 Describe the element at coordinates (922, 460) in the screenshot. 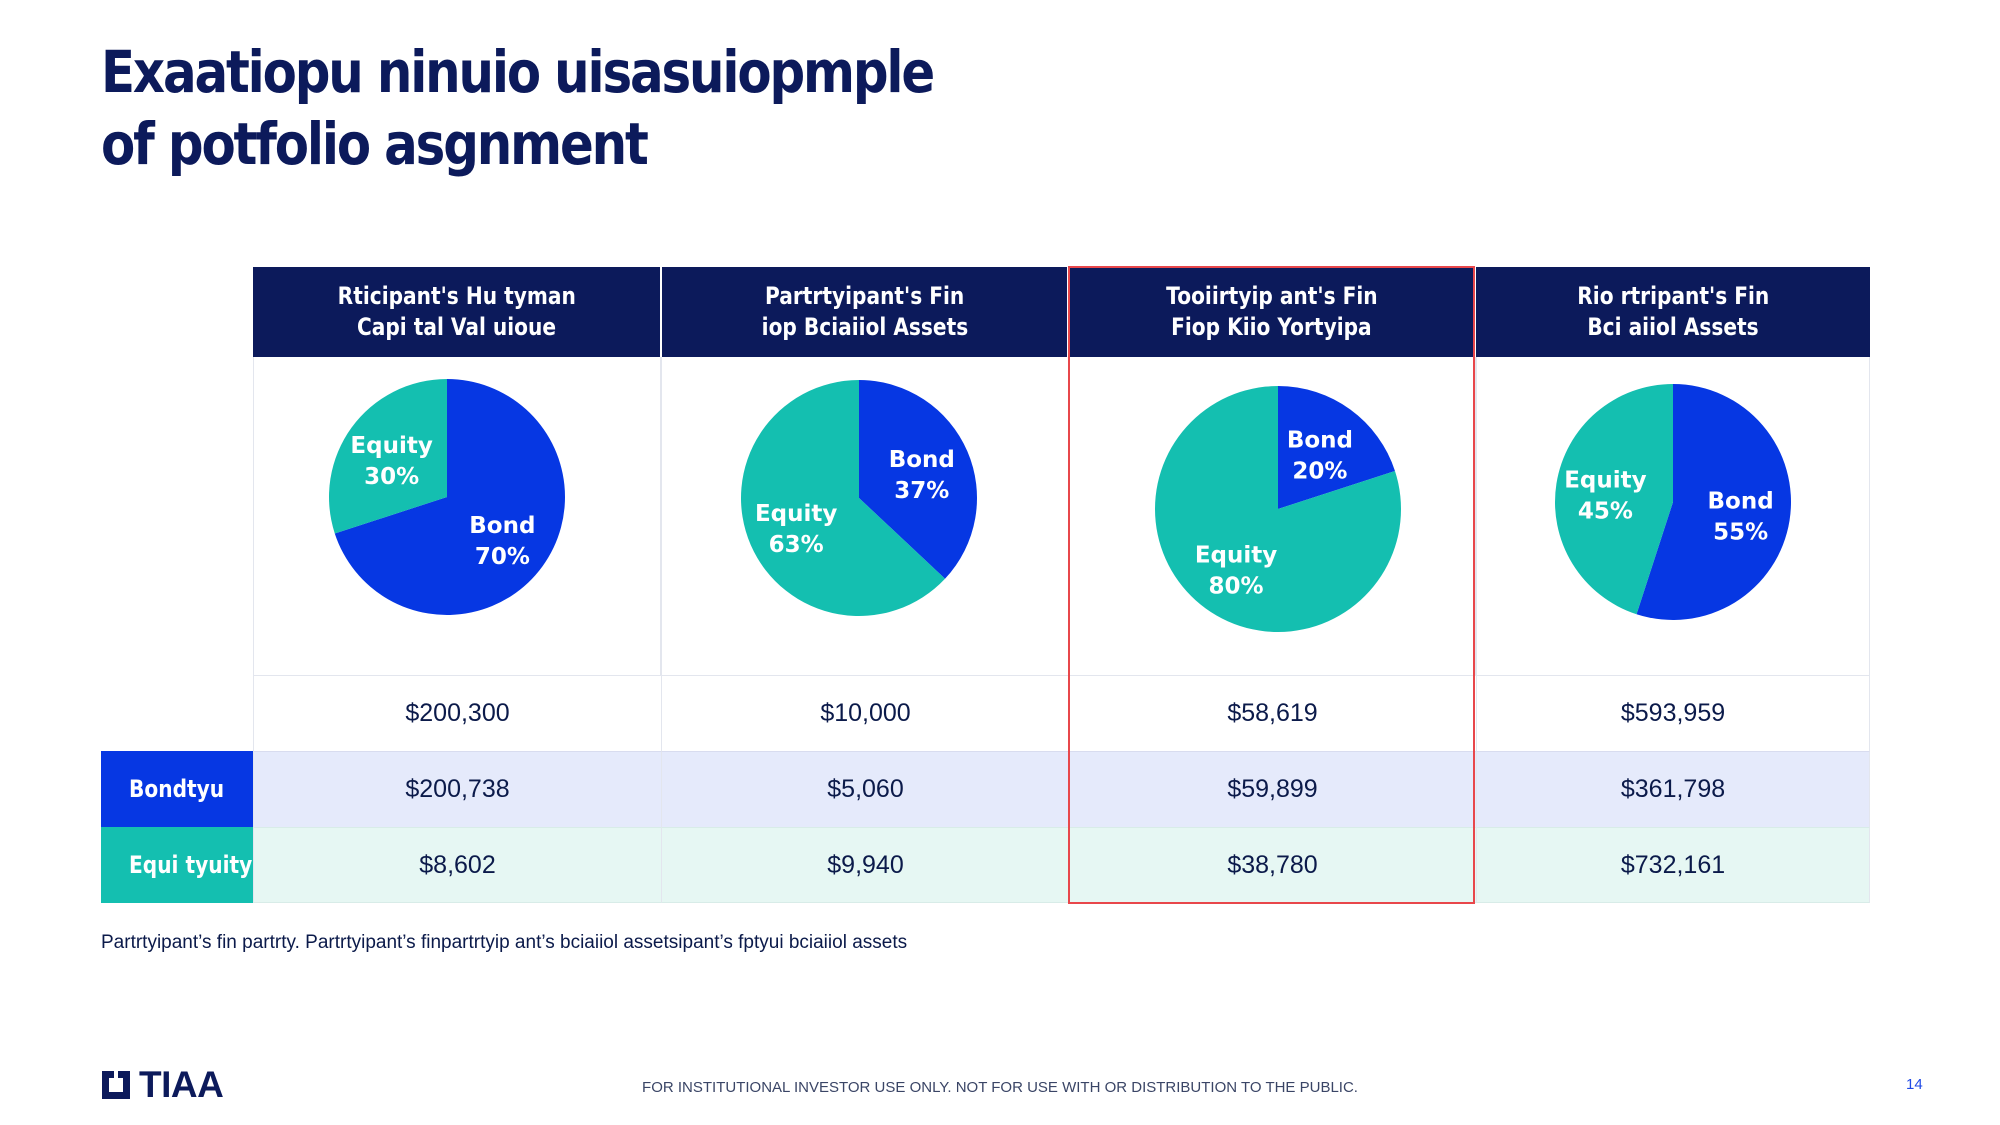

I see `pie-2-label-bond-name: Bond` at that location.